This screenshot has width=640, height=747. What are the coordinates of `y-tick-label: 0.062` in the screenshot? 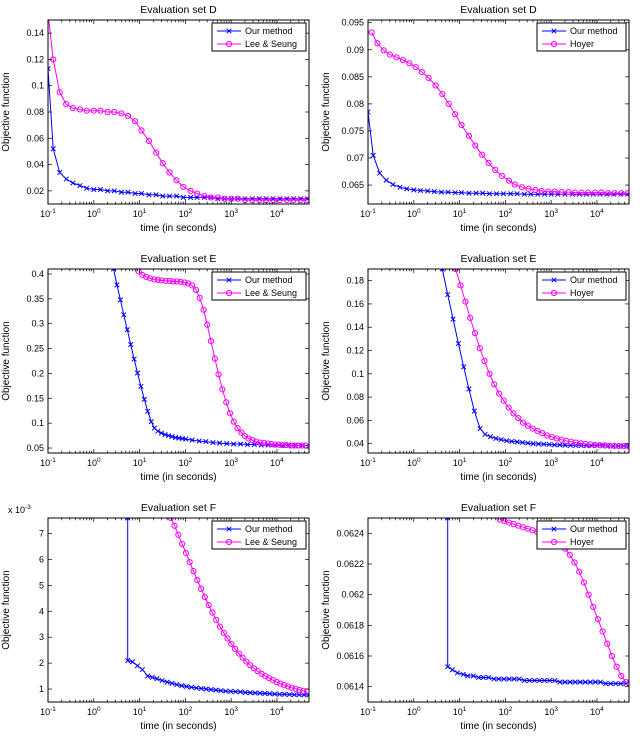 It's located at (352, 595).